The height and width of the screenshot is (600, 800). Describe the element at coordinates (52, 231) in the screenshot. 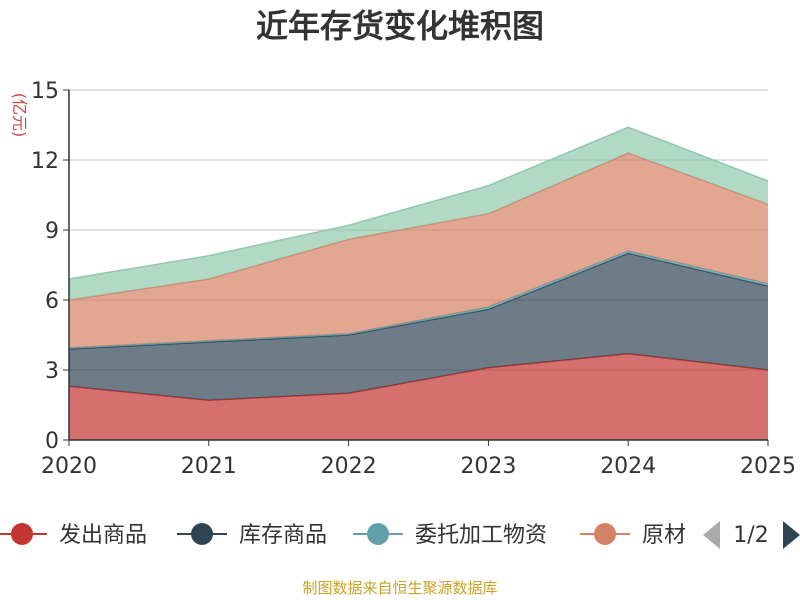

I see `y-tick-label: 9` at that location.